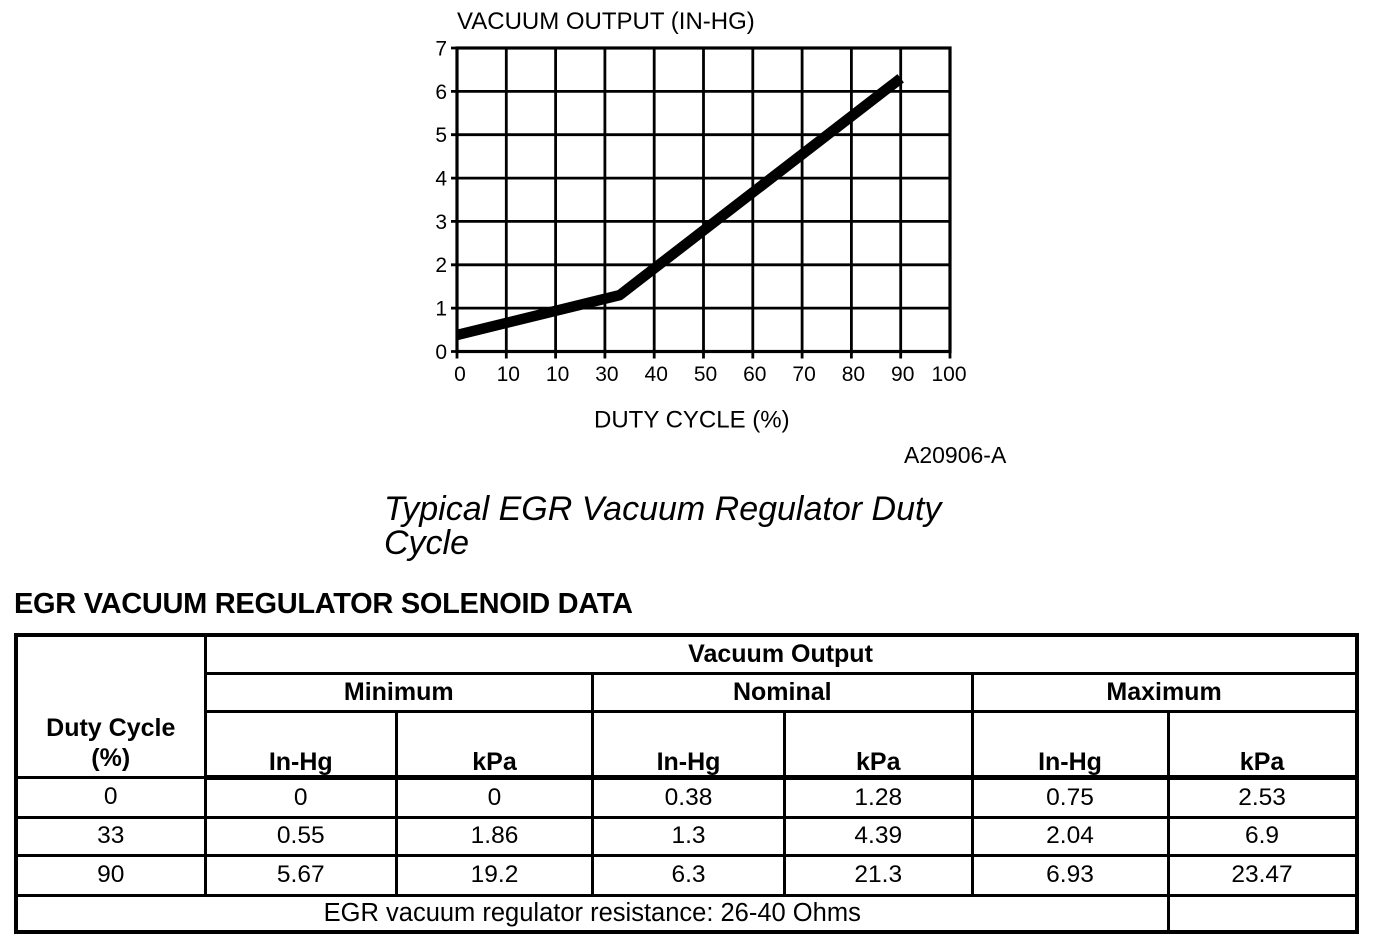 The width and height of the screenshot is (1392, 950). What do you see at coordinates (441, 48) in the screenshot?
I see `svg-text: 7` at bounding box center [441, 48].